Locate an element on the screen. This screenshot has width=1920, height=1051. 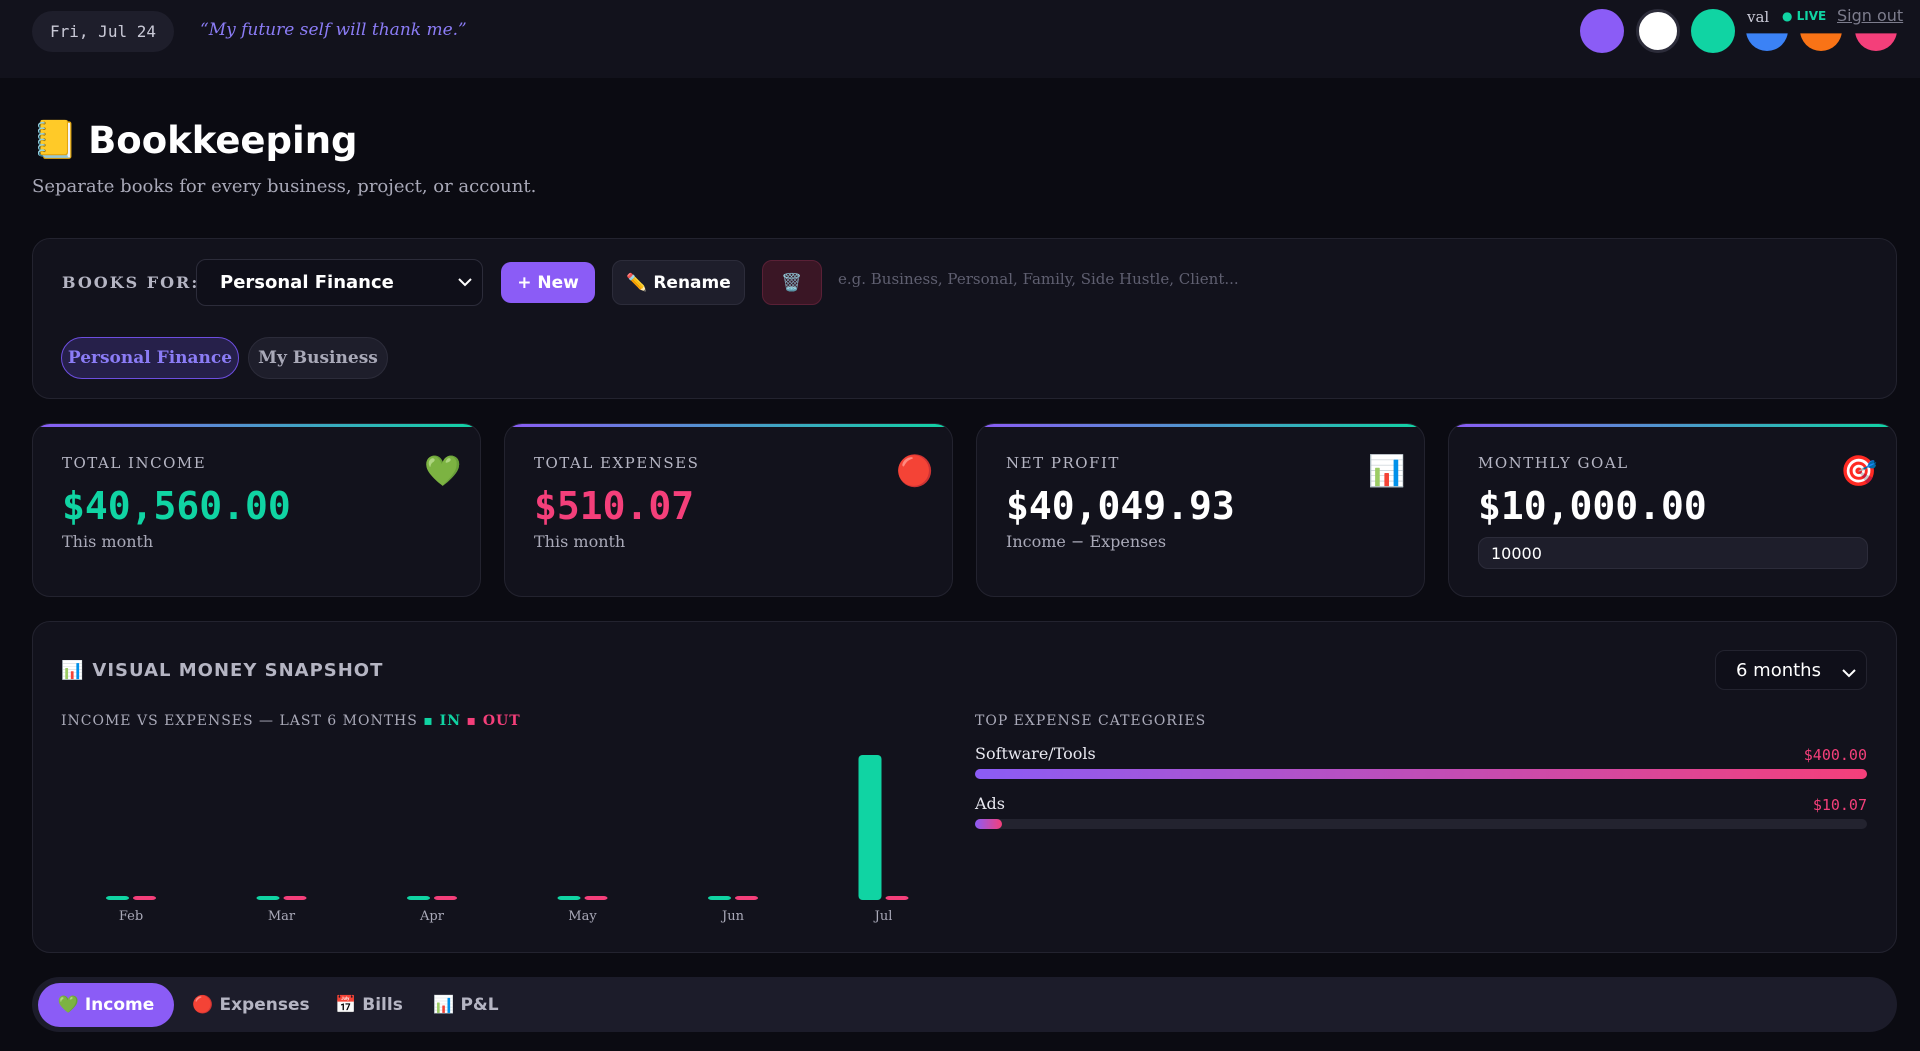
expense-category-name: Software/Tools is located at coordinates (1035, 753).